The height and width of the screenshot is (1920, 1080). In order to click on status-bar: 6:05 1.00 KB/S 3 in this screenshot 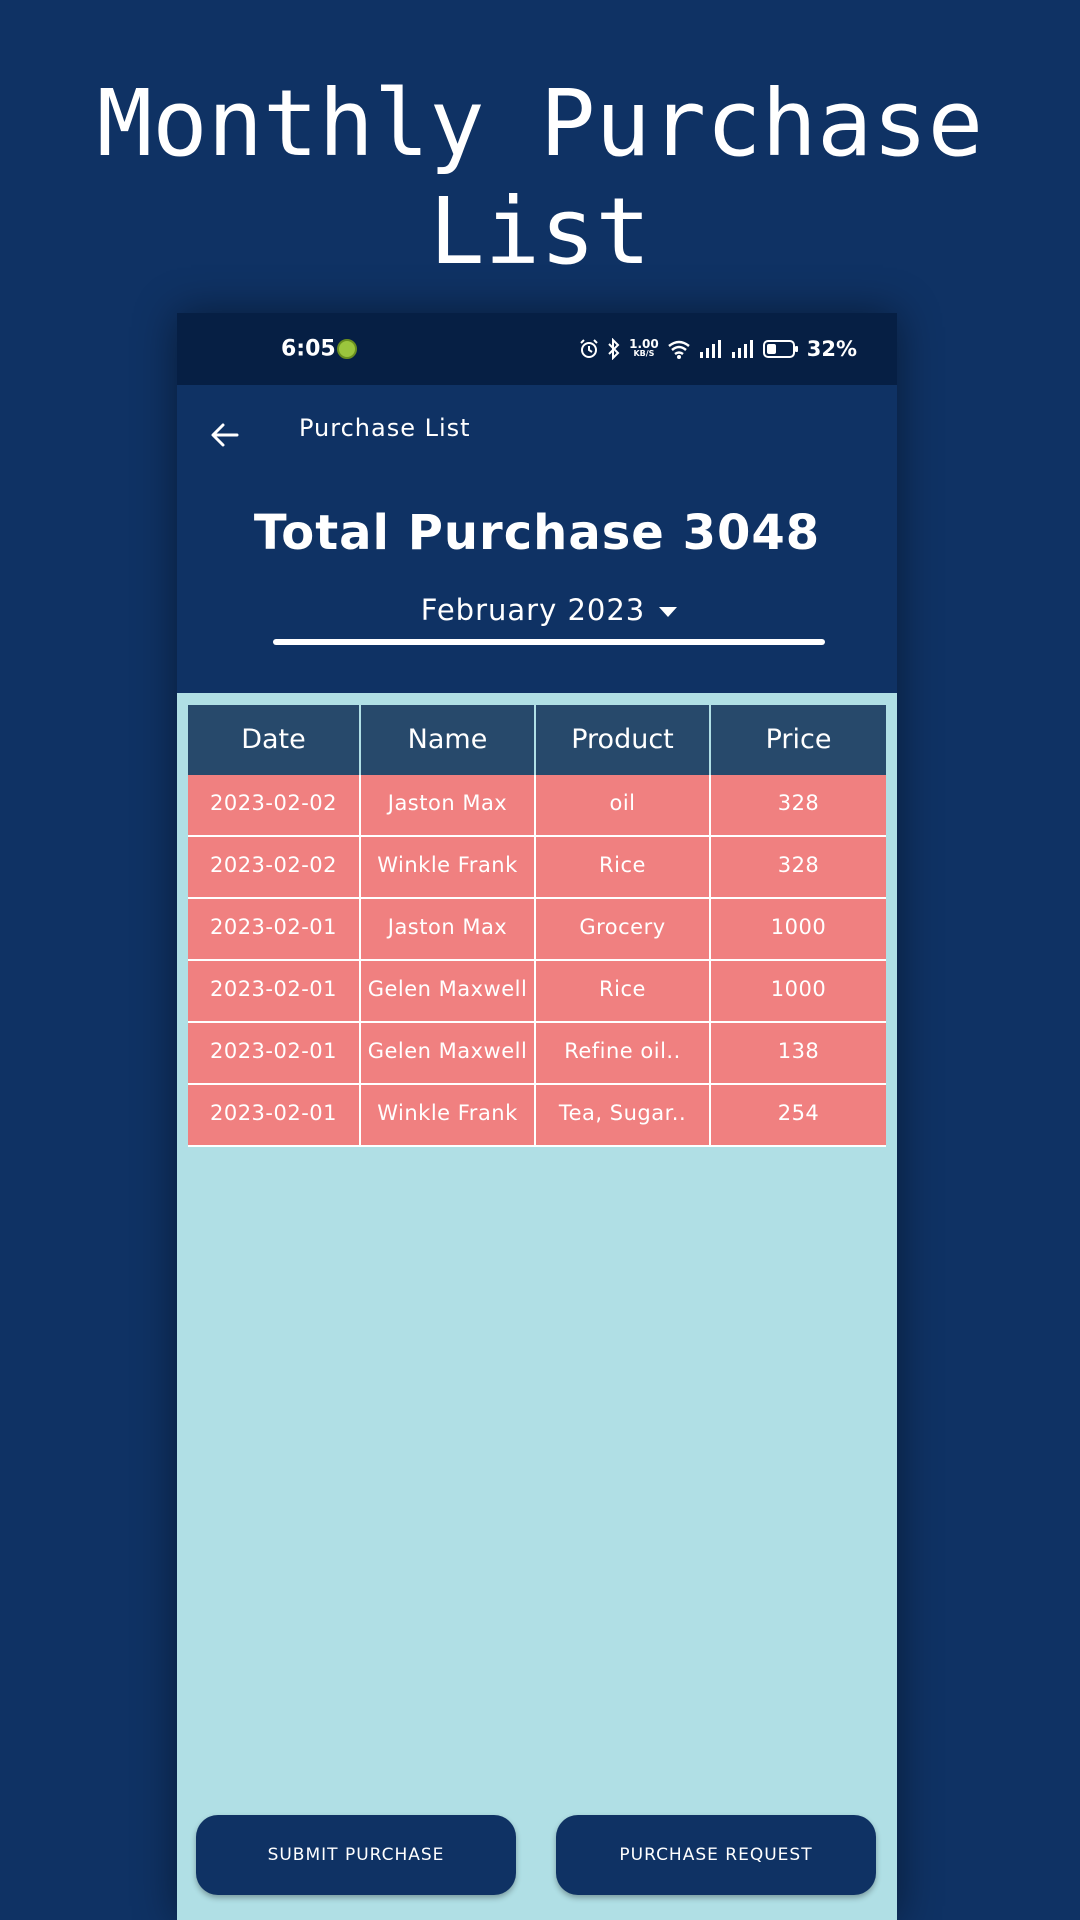, I will do `click(537, 349)`.